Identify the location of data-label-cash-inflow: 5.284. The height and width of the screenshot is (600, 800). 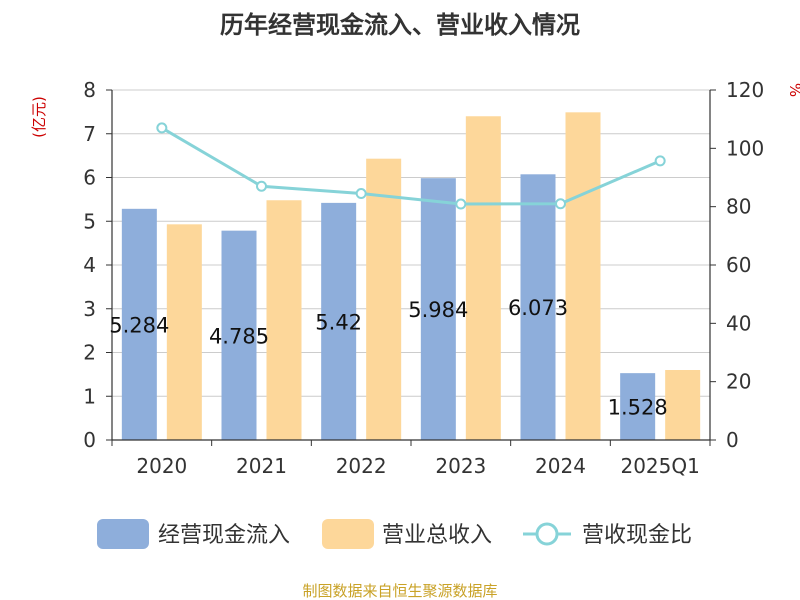
(139, 325).